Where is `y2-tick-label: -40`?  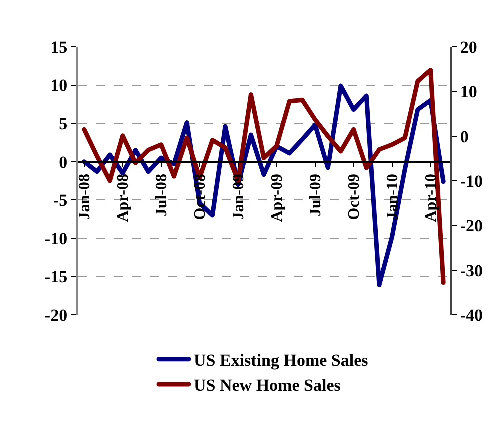
y2-tick-label: -40 is located at coordinates (472, 315).